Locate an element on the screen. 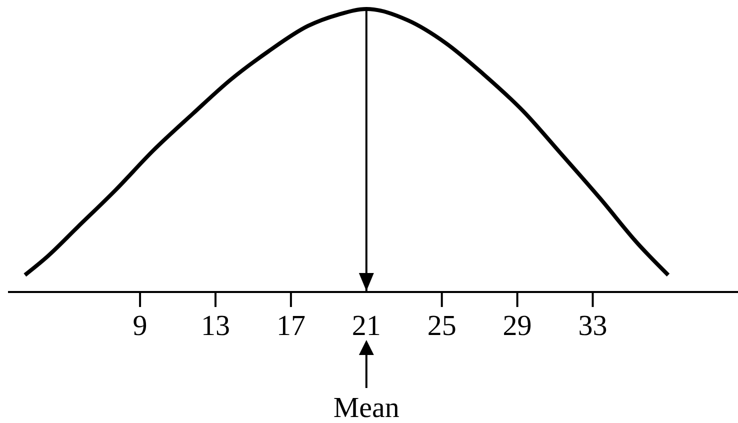 Image resolution: width=738 pixels, height=423 pixels. x-tick-label: 21 is located at coordinates (366, 326).